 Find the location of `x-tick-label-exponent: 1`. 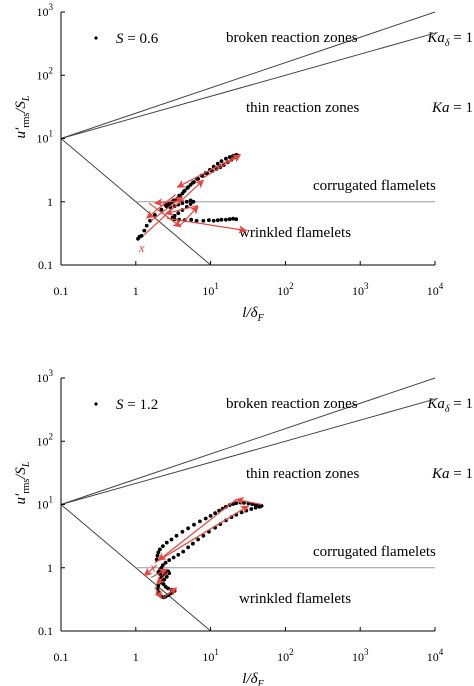

x-tick-label-exponent: 1 is located at coordinates (216, 286).